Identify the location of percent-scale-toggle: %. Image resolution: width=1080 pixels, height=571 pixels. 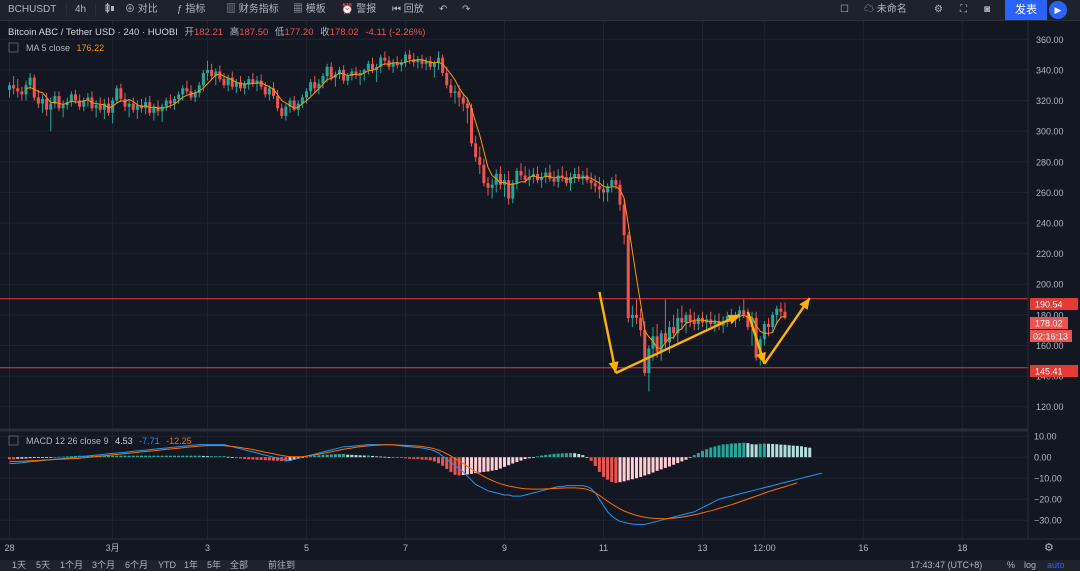
(1011, 565).